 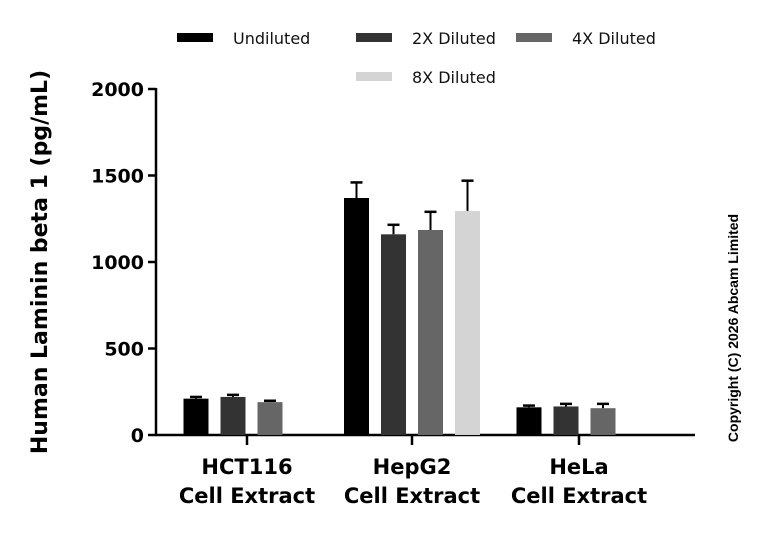 What do you see at coordinates (137, 436) in the screenshot?
I see `y-tick-label: 0` at bounding box center [137, 436].